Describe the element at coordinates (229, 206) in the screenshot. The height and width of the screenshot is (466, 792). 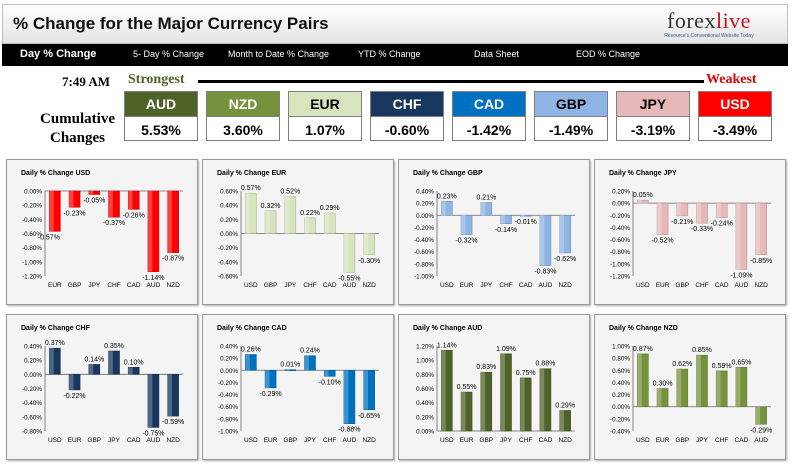
I see `y-tick-label: 0.40%` at that location.